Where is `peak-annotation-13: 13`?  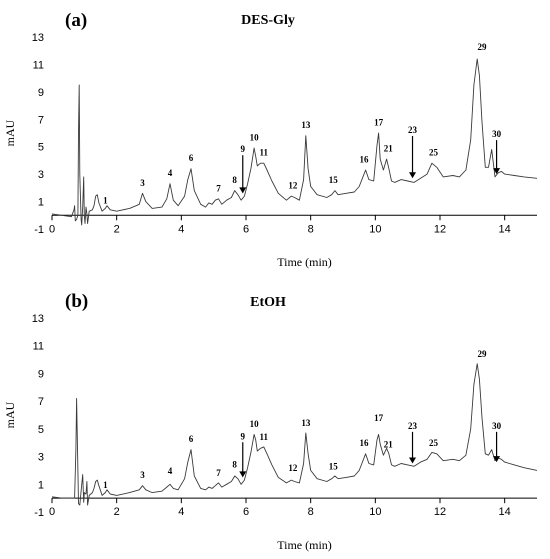
peak-annotation-13: 13 is located at coordinates (306, 125).